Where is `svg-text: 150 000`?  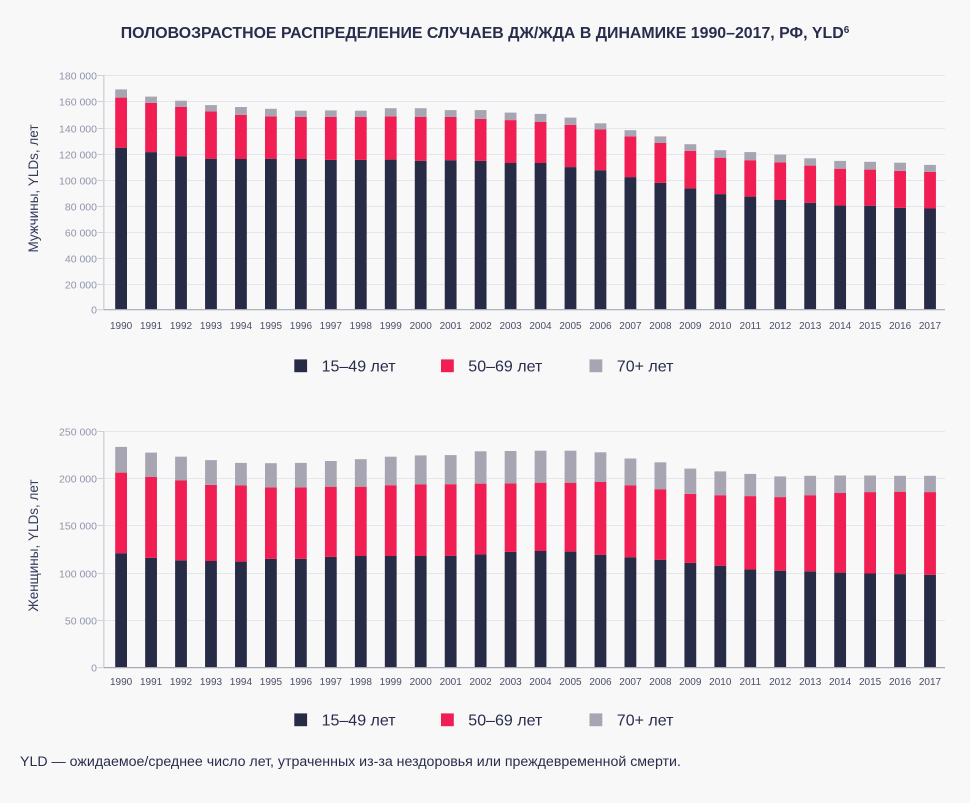
svg-text: 150 000 is located at coordinates (78, 526).